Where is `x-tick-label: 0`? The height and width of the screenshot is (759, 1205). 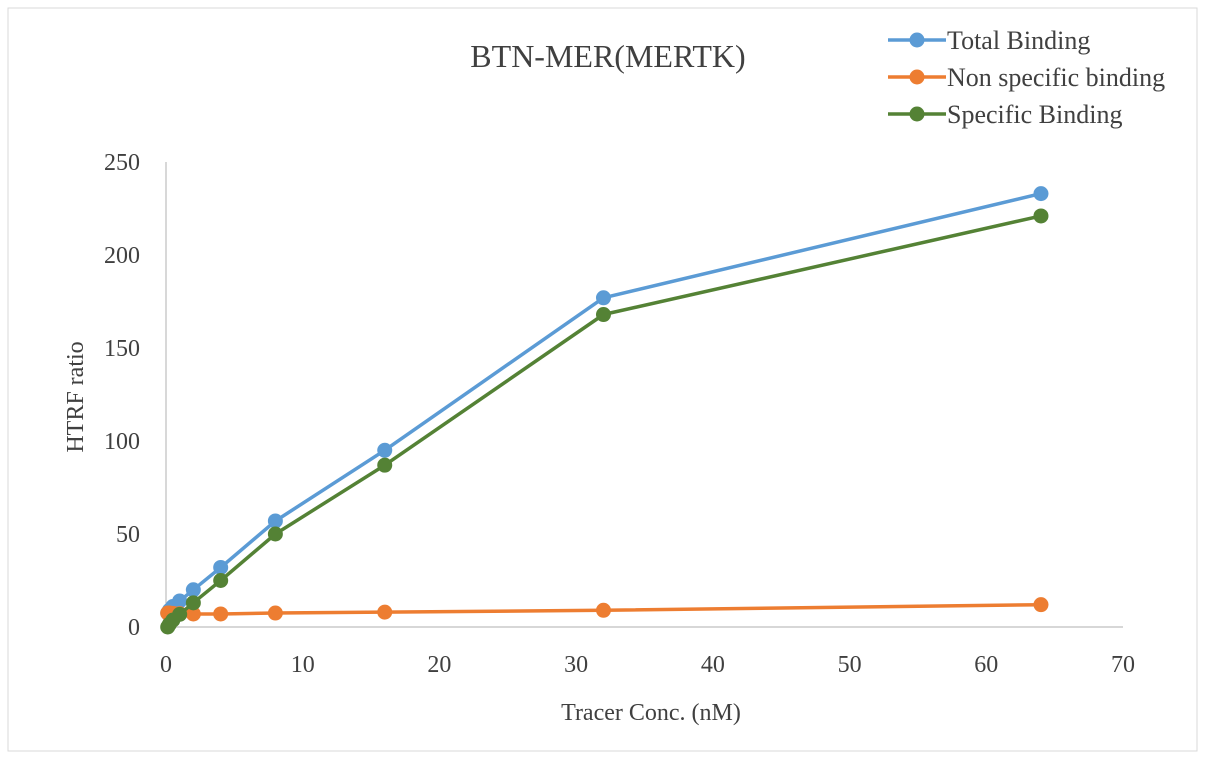 x-tick-label: 0 is located at coordinates (166, 665).